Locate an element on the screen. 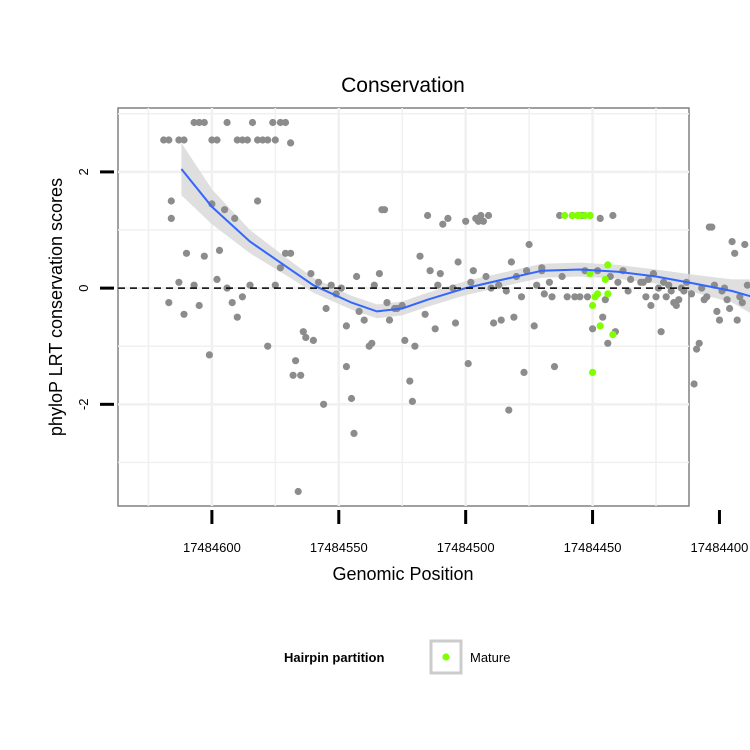  smooth-line-layer is located at coordinates (465, 240).